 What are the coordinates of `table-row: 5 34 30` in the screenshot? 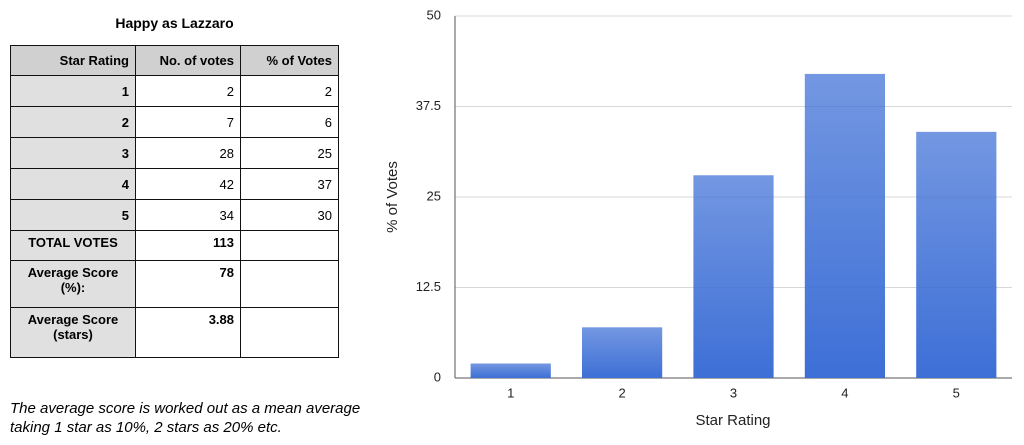 It's located at (174, 215).